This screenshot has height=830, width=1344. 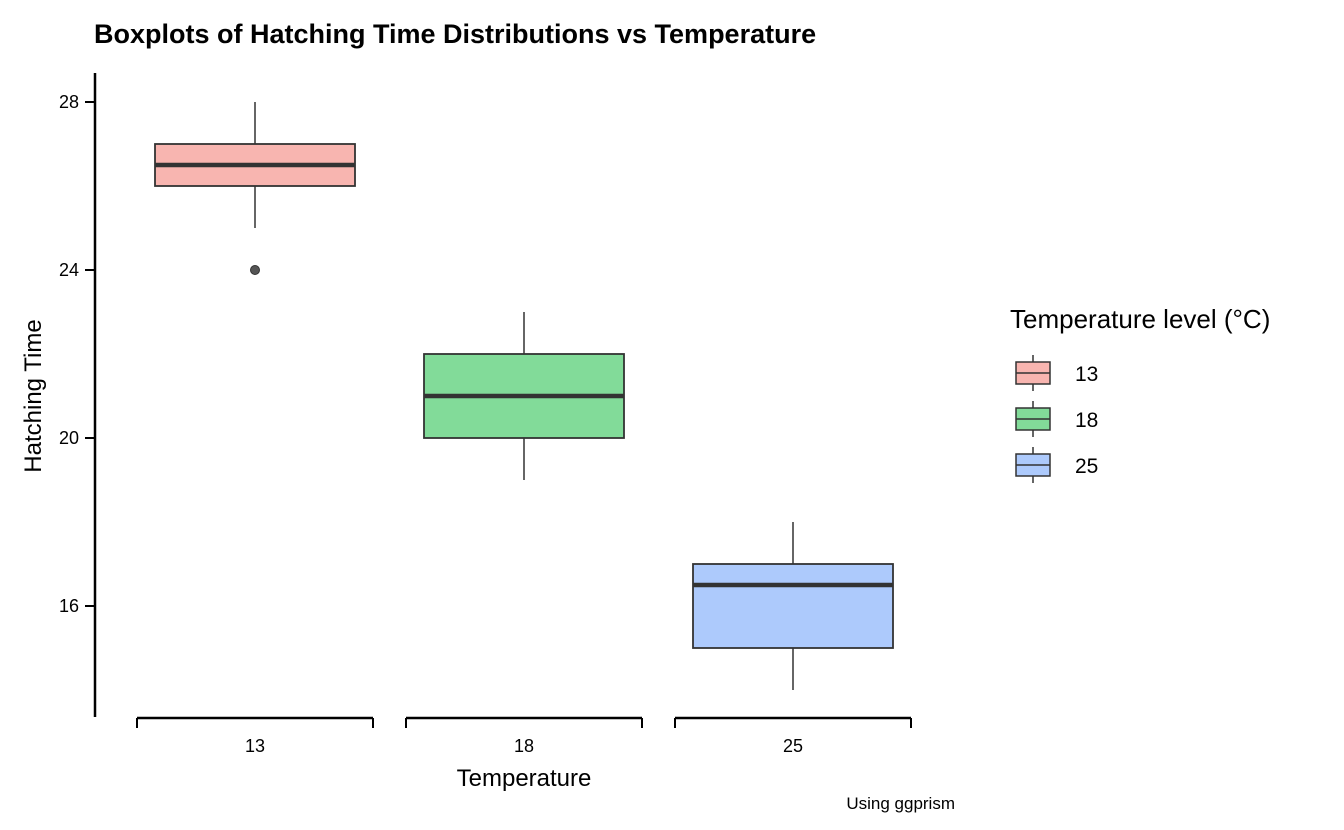 What do you see at coordinates (1140, 319) in the screenshot?
I see `legend-title: Temperature level (°C)` at bounding box center [1140, 319].